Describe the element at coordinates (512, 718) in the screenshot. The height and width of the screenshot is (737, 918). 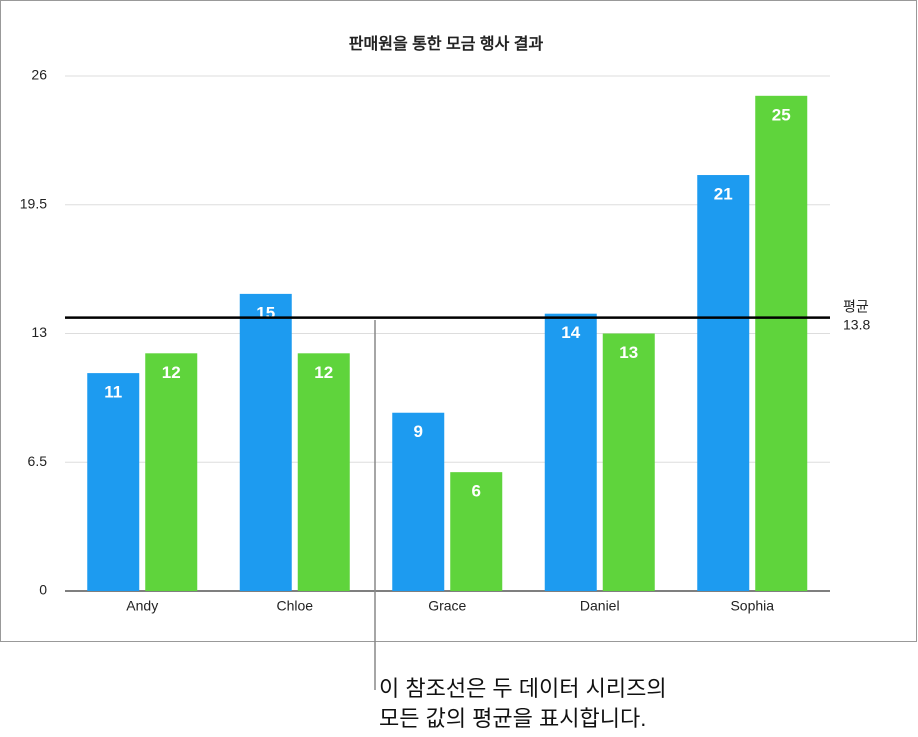
I see `annotation: 모든 값의 평균을 표시합니다.` at that location.